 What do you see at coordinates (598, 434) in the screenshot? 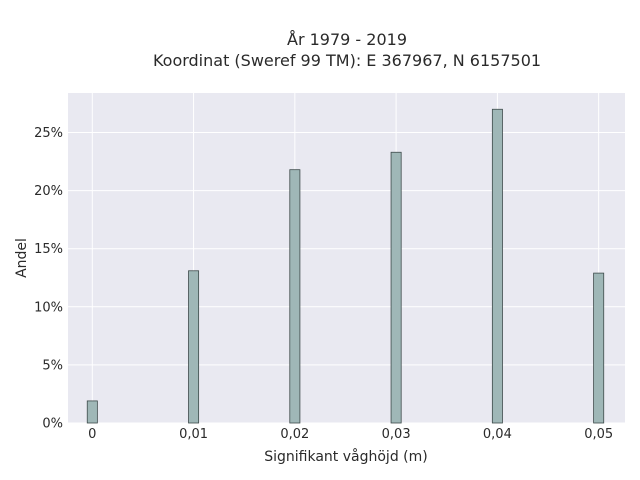
I see `x-tick-label: 0,05` at bounding box center [598, 434].